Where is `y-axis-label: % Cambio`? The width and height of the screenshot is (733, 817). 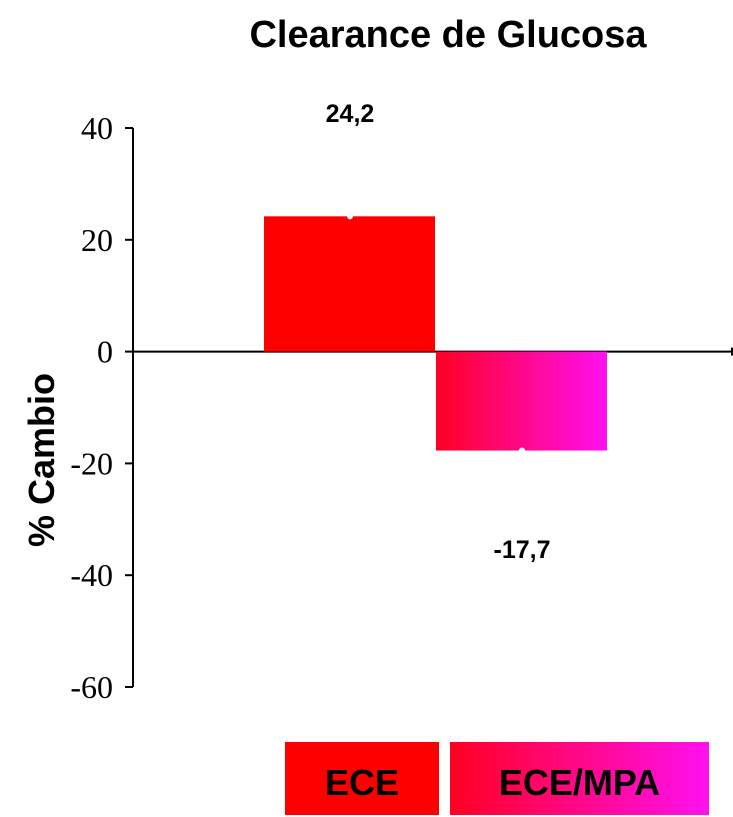
y-axis-label: % Cambio is located at coordinates (41, 460).